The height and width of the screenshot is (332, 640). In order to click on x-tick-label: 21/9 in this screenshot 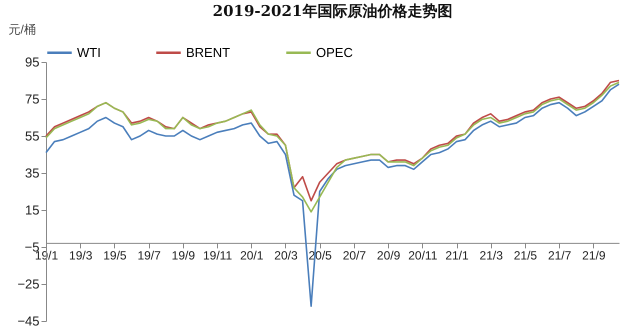, I will do `click(594, 255)`.